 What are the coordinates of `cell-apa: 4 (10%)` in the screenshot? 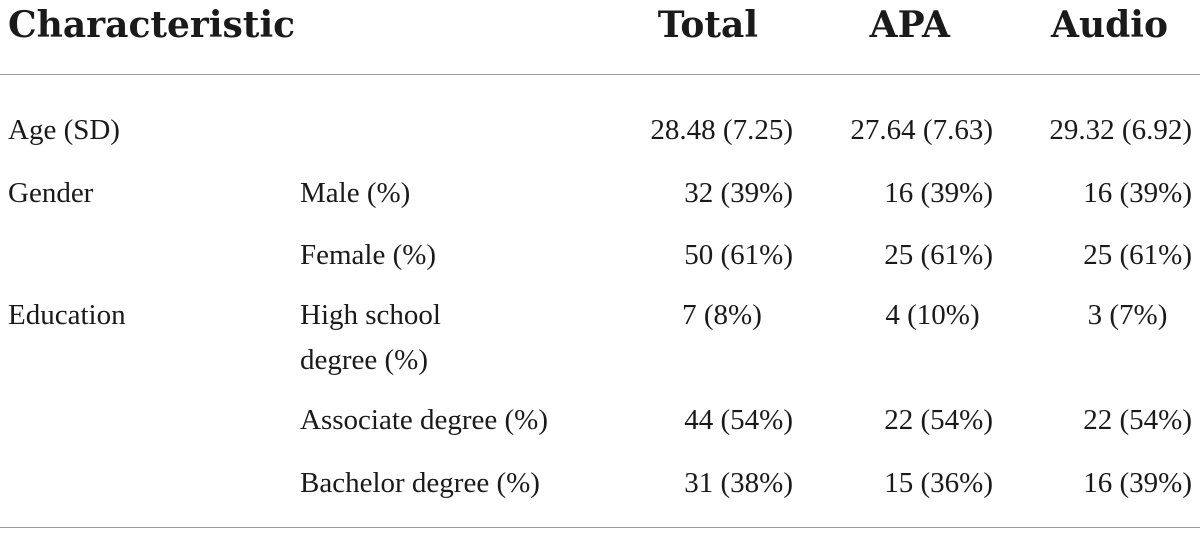 It's located at (932, 315).